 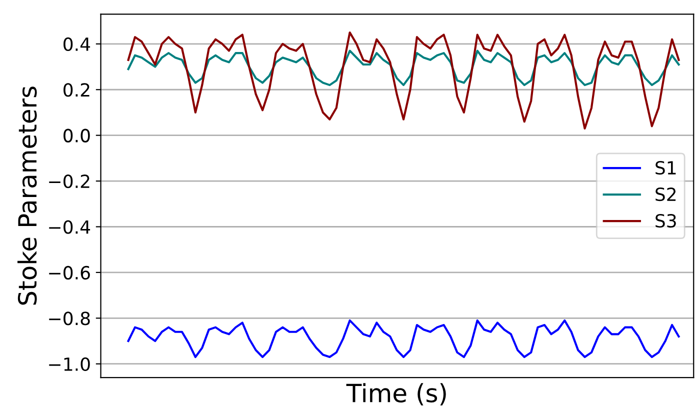 I want to click on y-tick-label: −1.0, so click(x=69, y=364).